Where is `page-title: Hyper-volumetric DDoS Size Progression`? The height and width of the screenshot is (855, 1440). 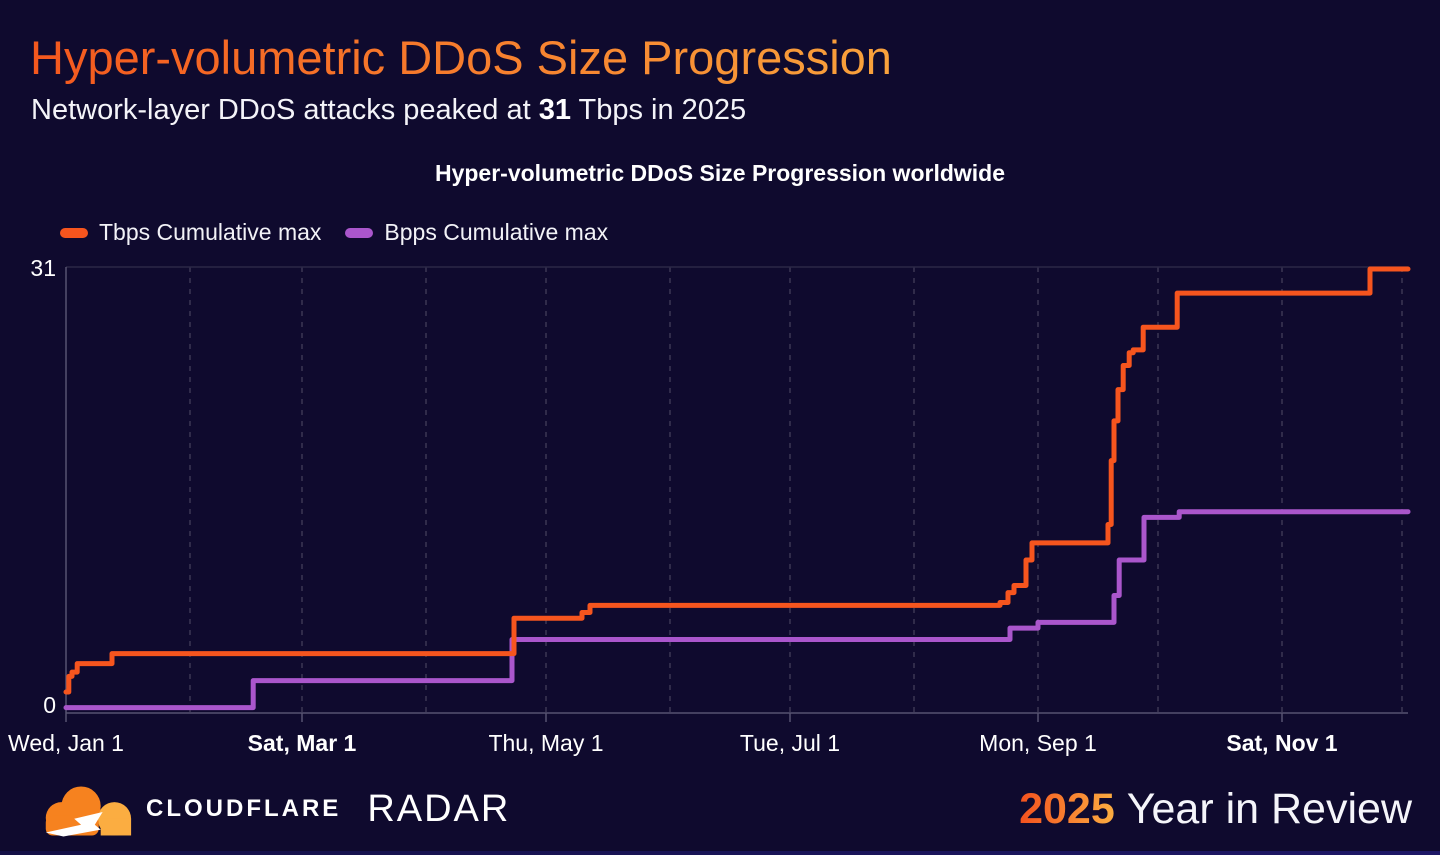 page-title: Hyper-volumetric DDoS Size Progression is located at coordinates (461, 57).